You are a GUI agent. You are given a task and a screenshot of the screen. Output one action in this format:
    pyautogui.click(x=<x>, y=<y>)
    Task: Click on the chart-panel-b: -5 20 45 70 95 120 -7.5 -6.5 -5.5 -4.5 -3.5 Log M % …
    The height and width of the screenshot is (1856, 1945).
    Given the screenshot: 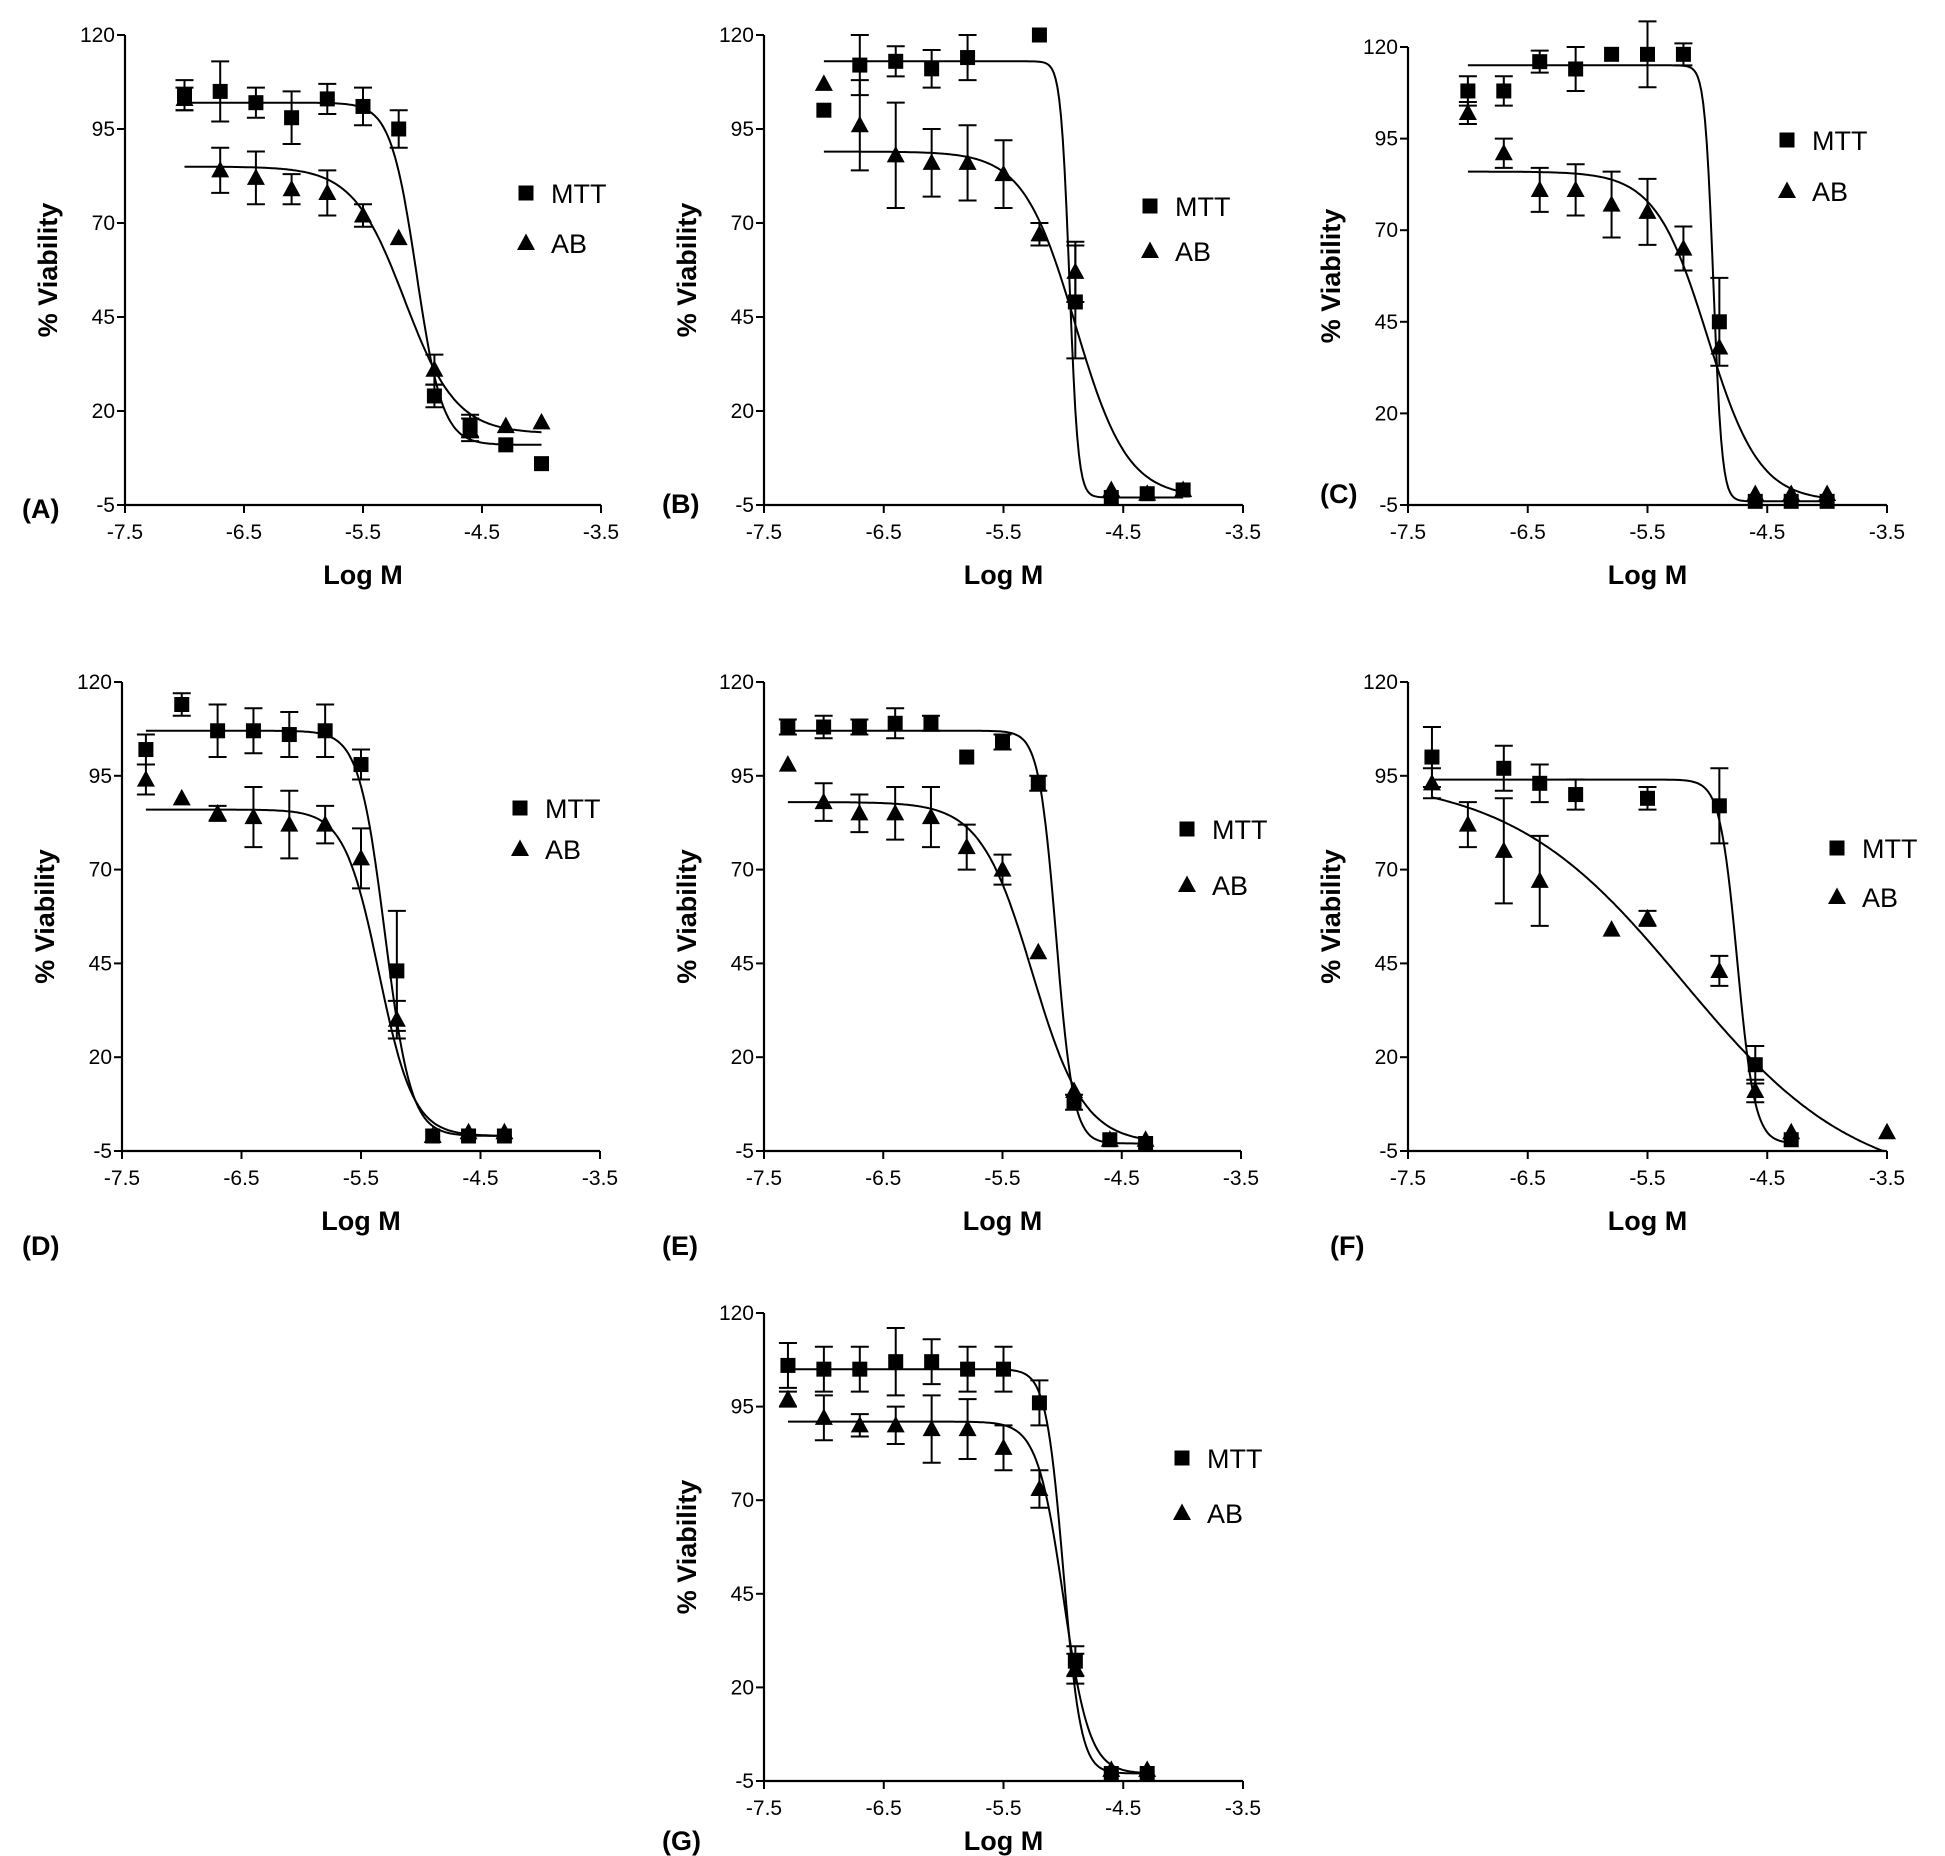 What is the action you would take?
    pyautogui.click(x=961, y=307)
    